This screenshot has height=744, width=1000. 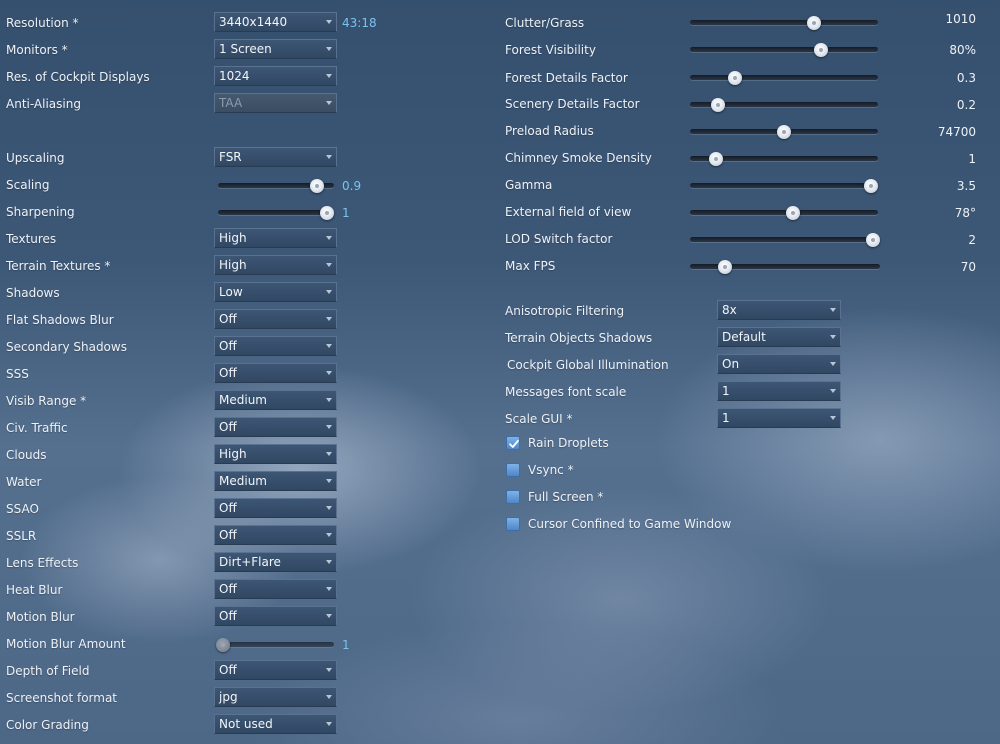 What do you see at coordinates (276, 213) in the screenshot?
I see `sharpening-slider` at bounding box center [276, 213].